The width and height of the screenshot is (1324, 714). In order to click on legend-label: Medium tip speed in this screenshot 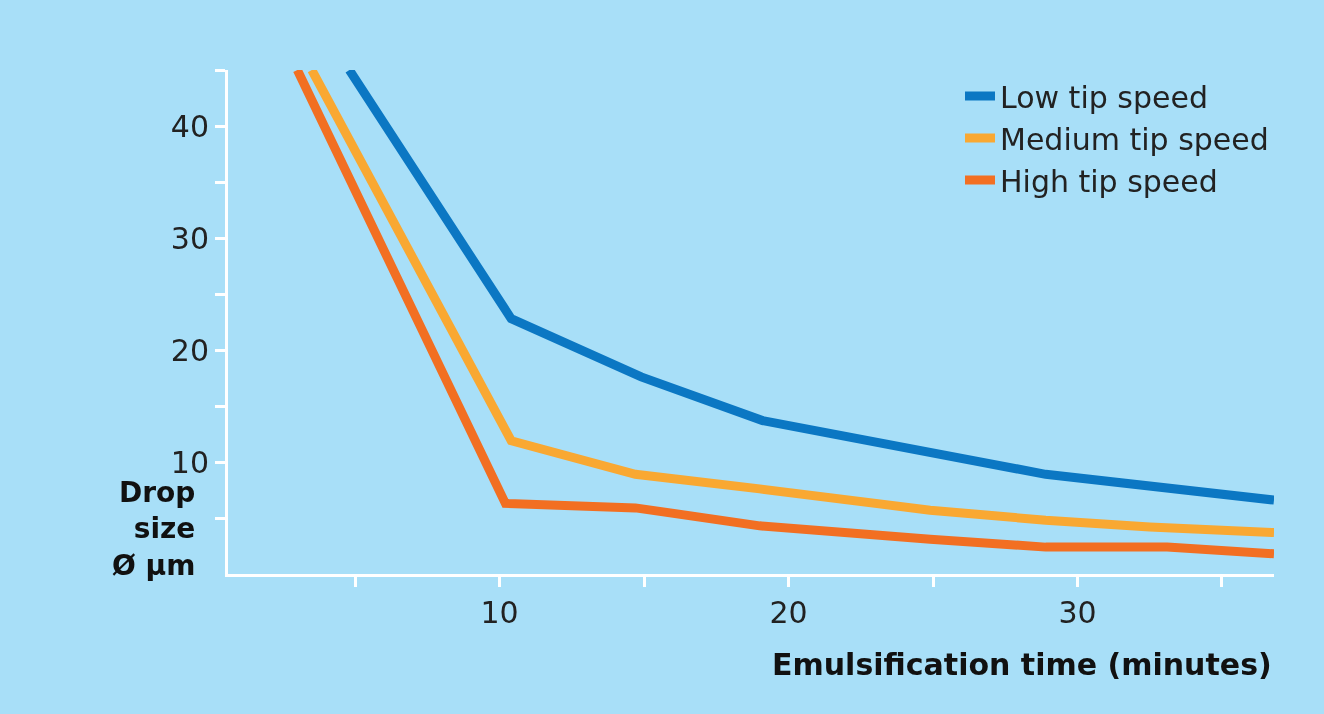, I will do `click(1134, 139)`.